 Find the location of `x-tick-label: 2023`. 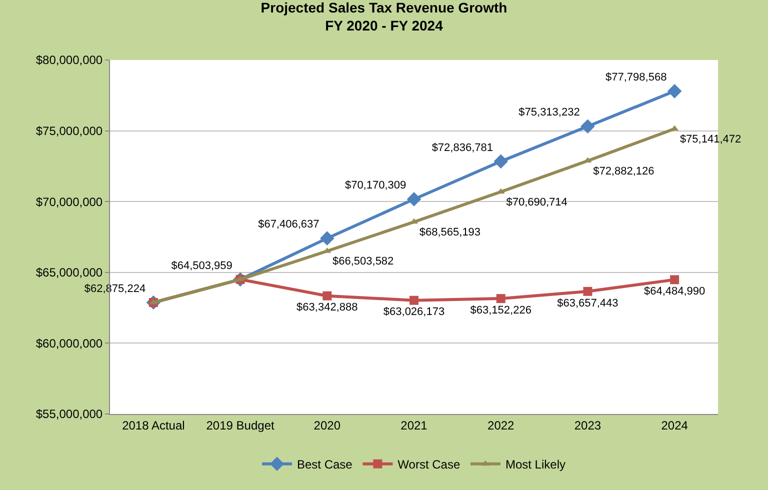

x-tick-label: 2023 is located at coordinates (588, 425).